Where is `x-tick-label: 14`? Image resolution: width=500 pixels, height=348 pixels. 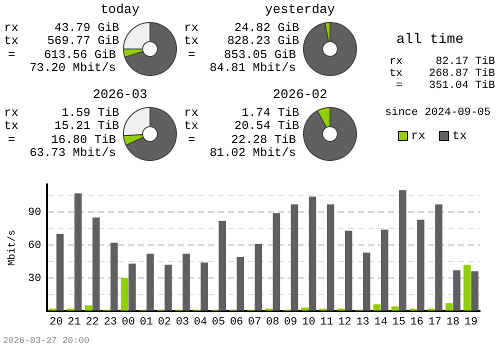 x-tick-label: 14 is located at coordinates (381, 322).